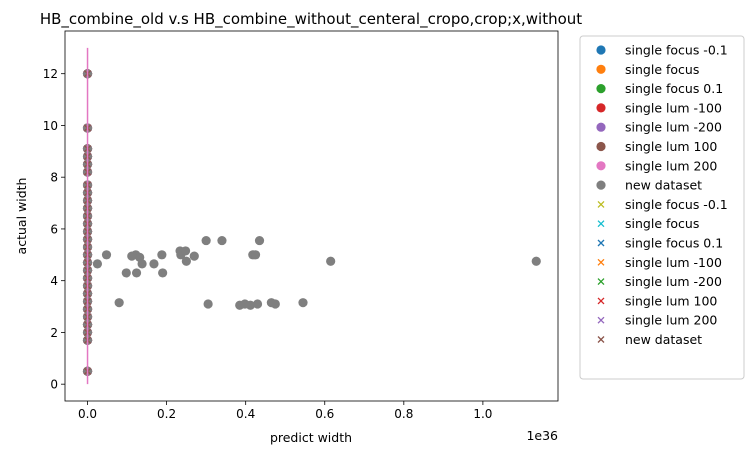  I want to click on x-tick-label: 0.0, so click(87, 414).